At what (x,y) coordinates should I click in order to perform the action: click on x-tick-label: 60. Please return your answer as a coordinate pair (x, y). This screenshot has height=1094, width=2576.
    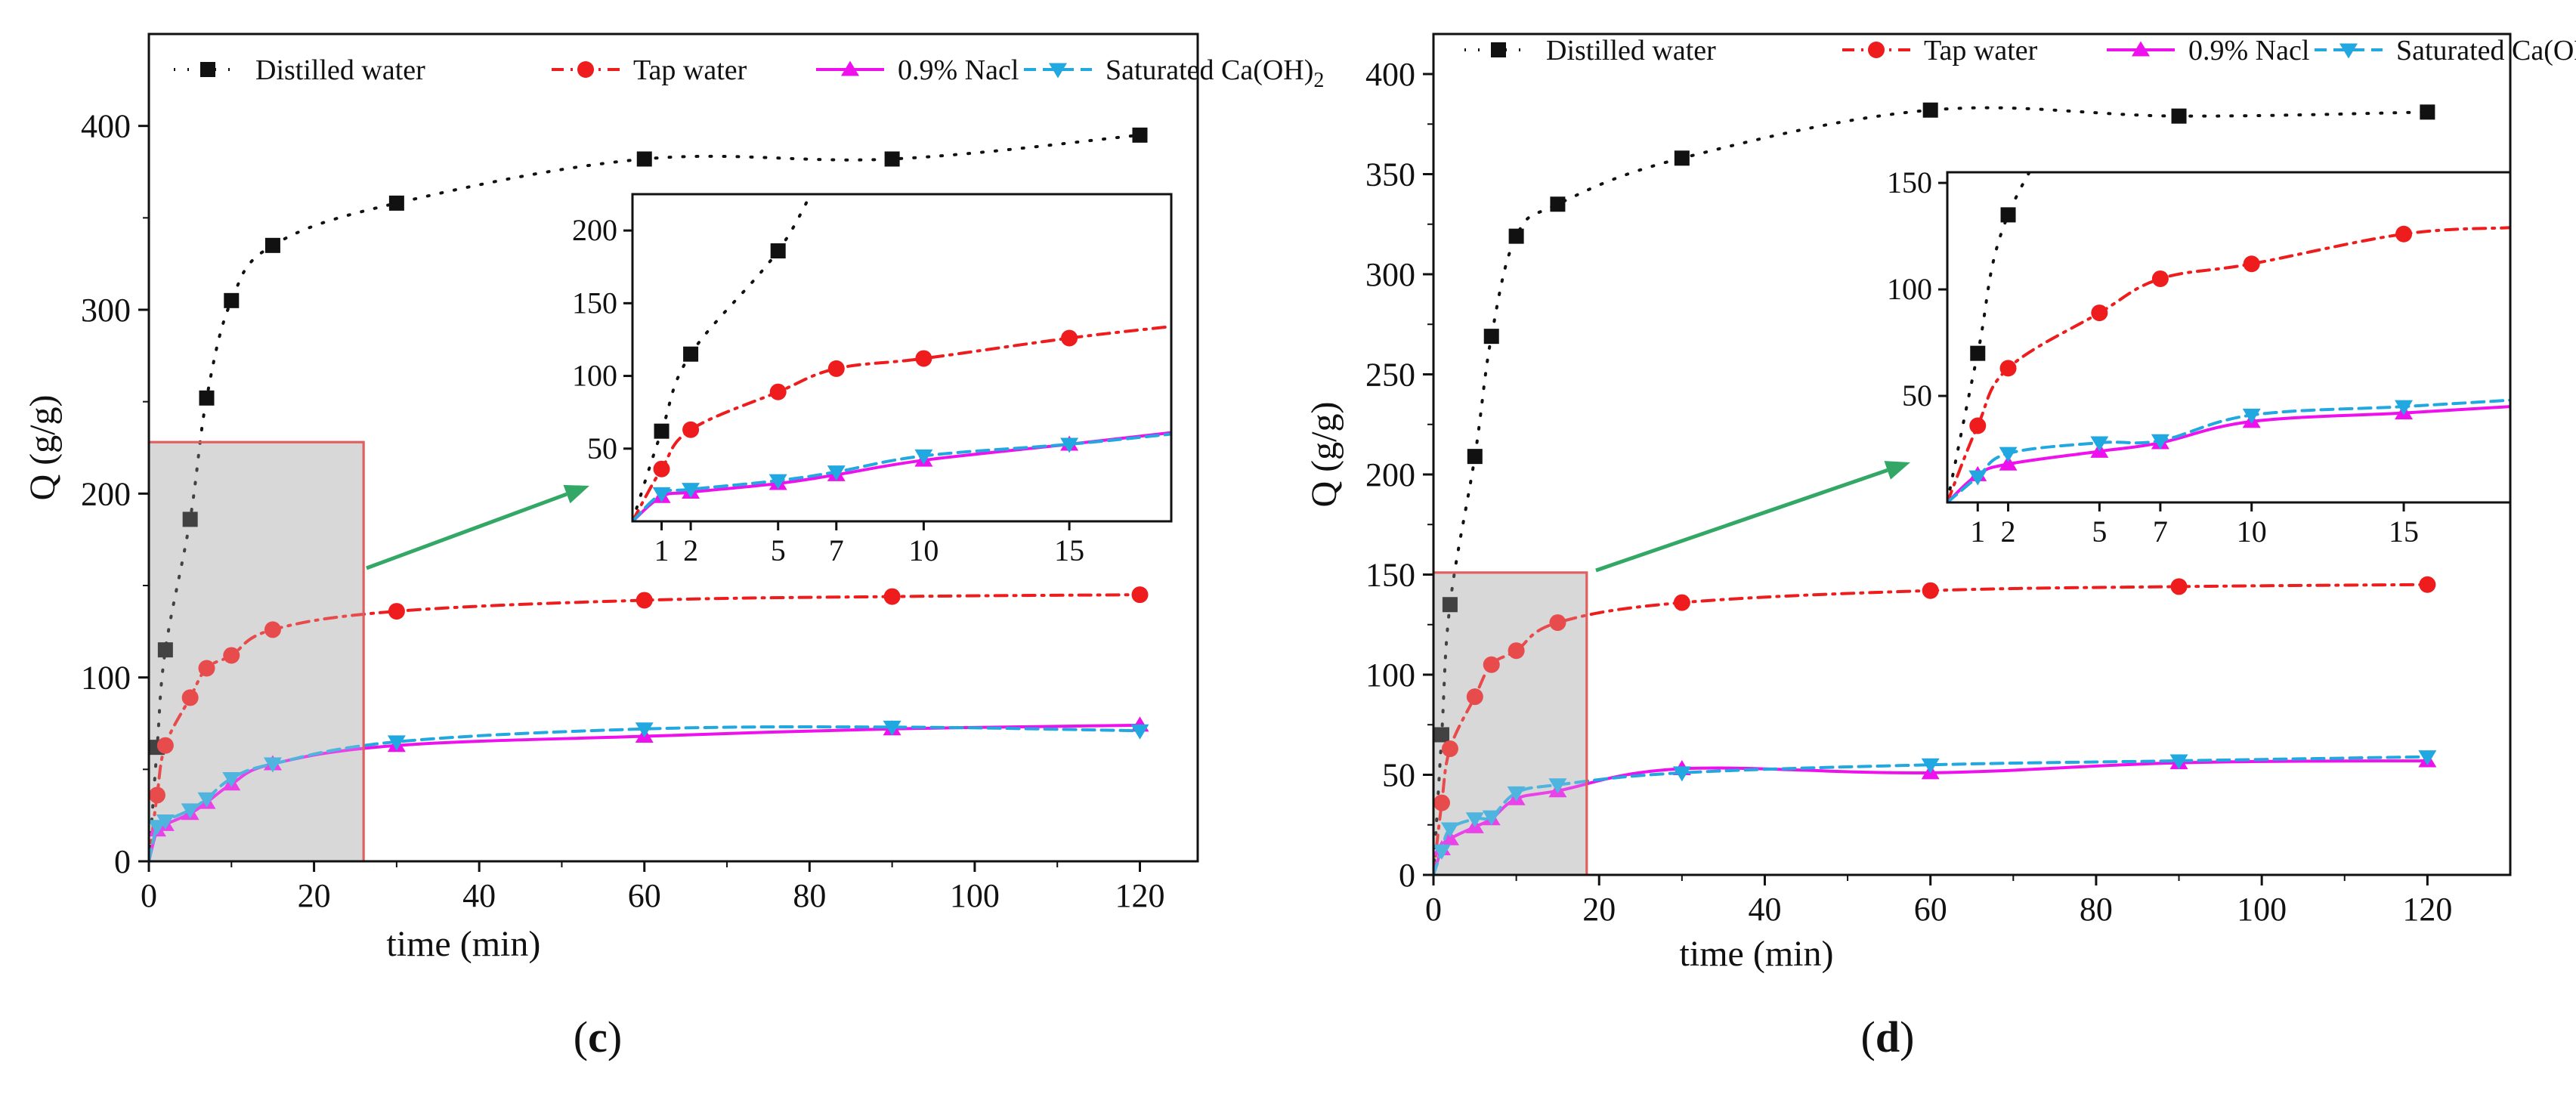
    Looking at the image, I should click on (1930, 910).